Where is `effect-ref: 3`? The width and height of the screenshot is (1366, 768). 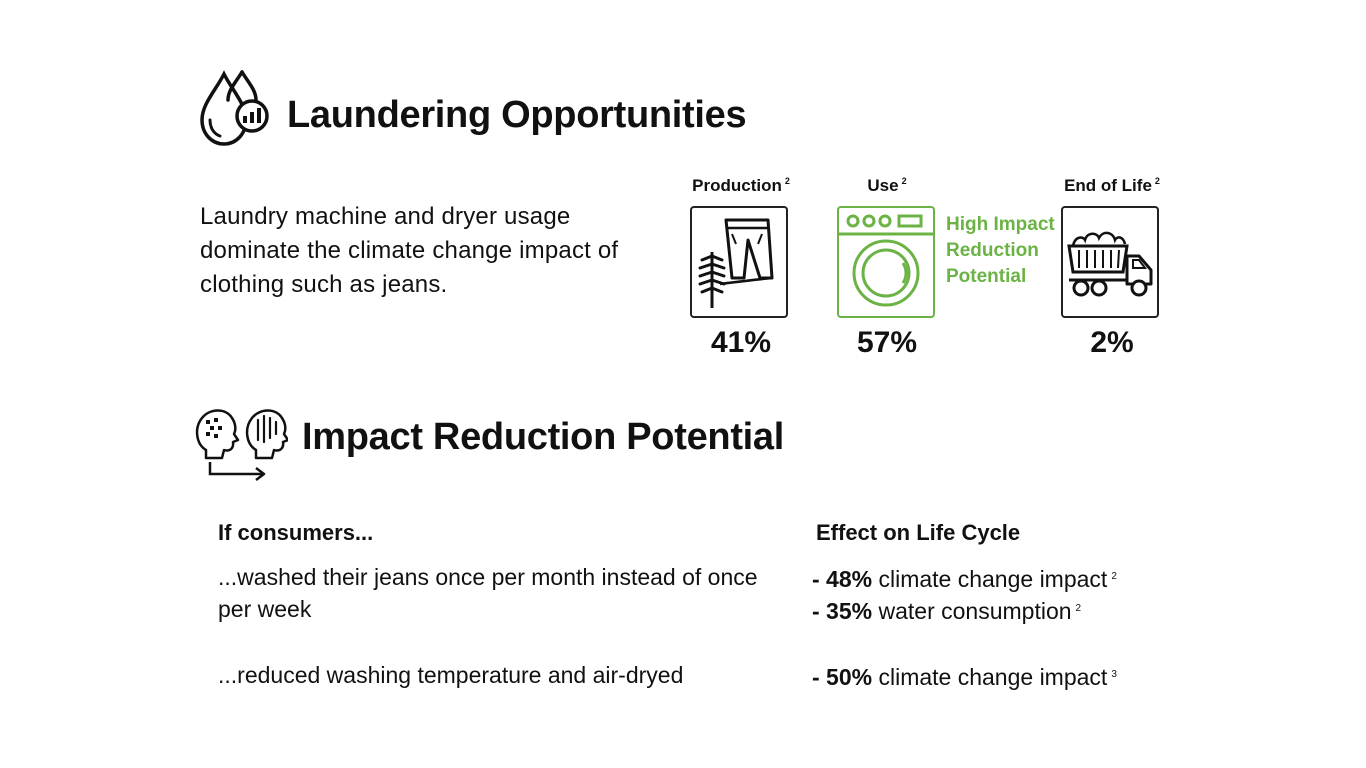 effect-ref: 3 is located at coordinates (1114, 674).